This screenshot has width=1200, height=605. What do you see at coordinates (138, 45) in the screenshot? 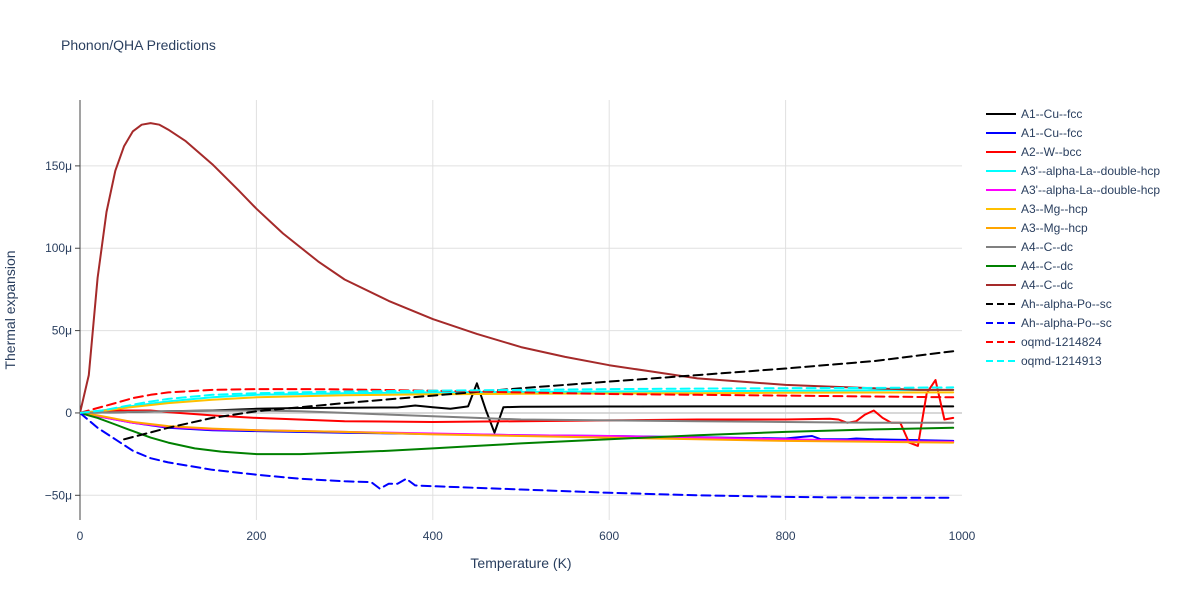
I see `chart-title: Phonon/QHA Predictions` at bounding box center [138, 45].